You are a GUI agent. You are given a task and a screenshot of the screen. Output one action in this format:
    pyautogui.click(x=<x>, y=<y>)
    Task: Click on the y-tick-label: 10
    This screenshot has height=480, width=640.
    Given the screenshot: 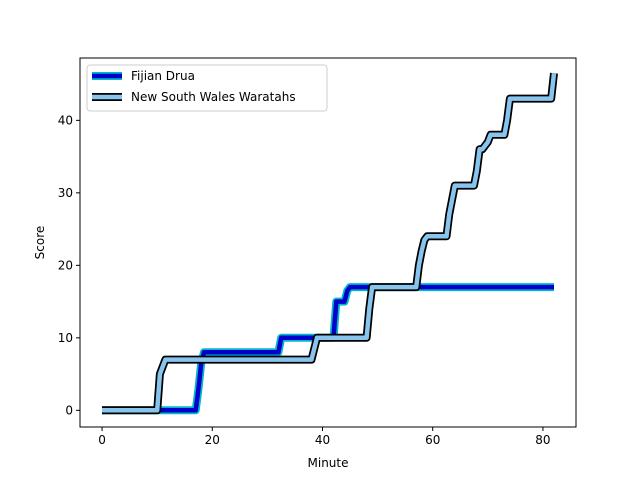 What is the action you would take?
    pyautogui.click(x=65, y=338)
    